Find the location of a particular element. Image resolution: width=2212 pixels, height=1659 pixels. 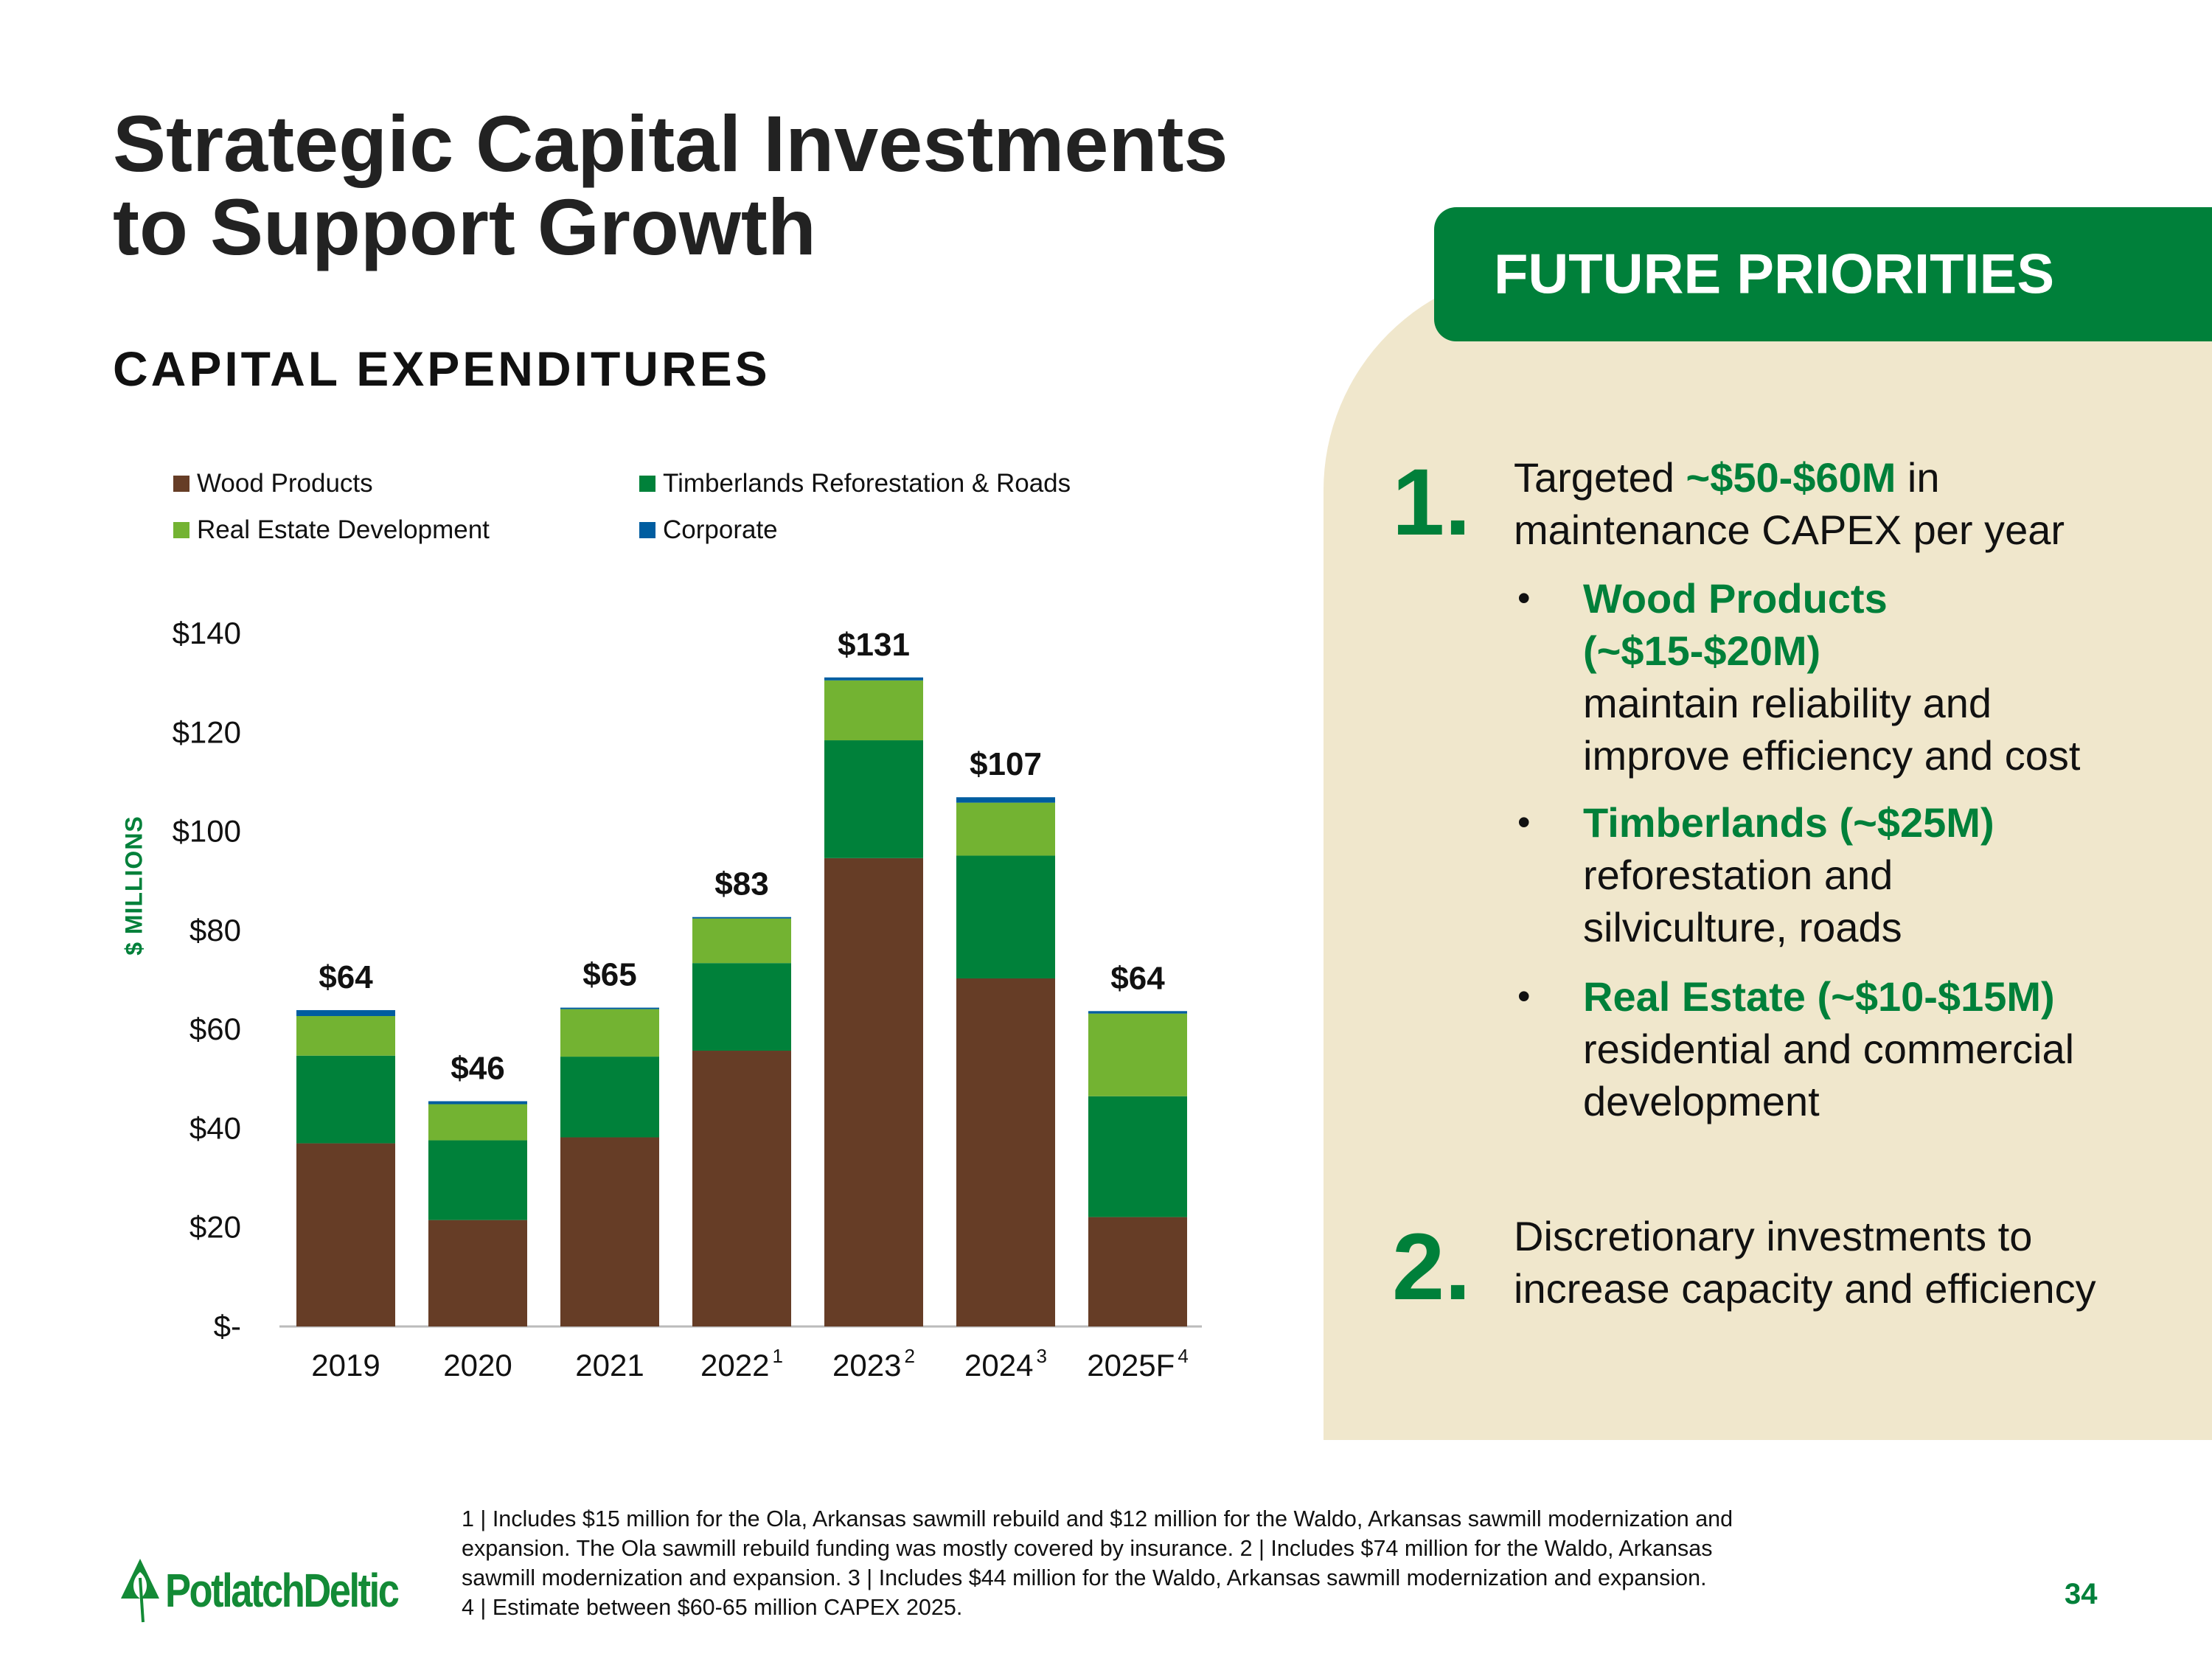

y-tick-label: $140 is located at coordinates (207, 633).